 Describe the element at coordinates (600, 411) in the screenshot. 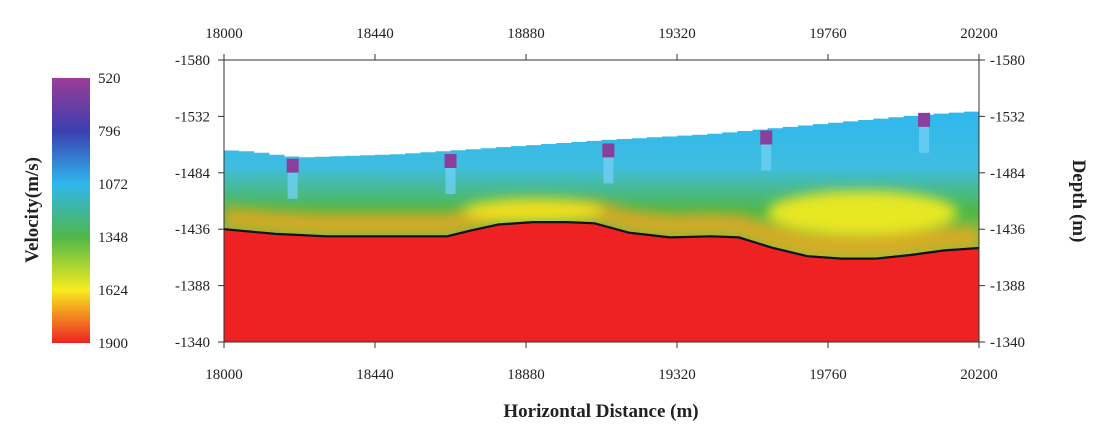

I see `x-axis-title: Horizontal Distance (m)` at that location.